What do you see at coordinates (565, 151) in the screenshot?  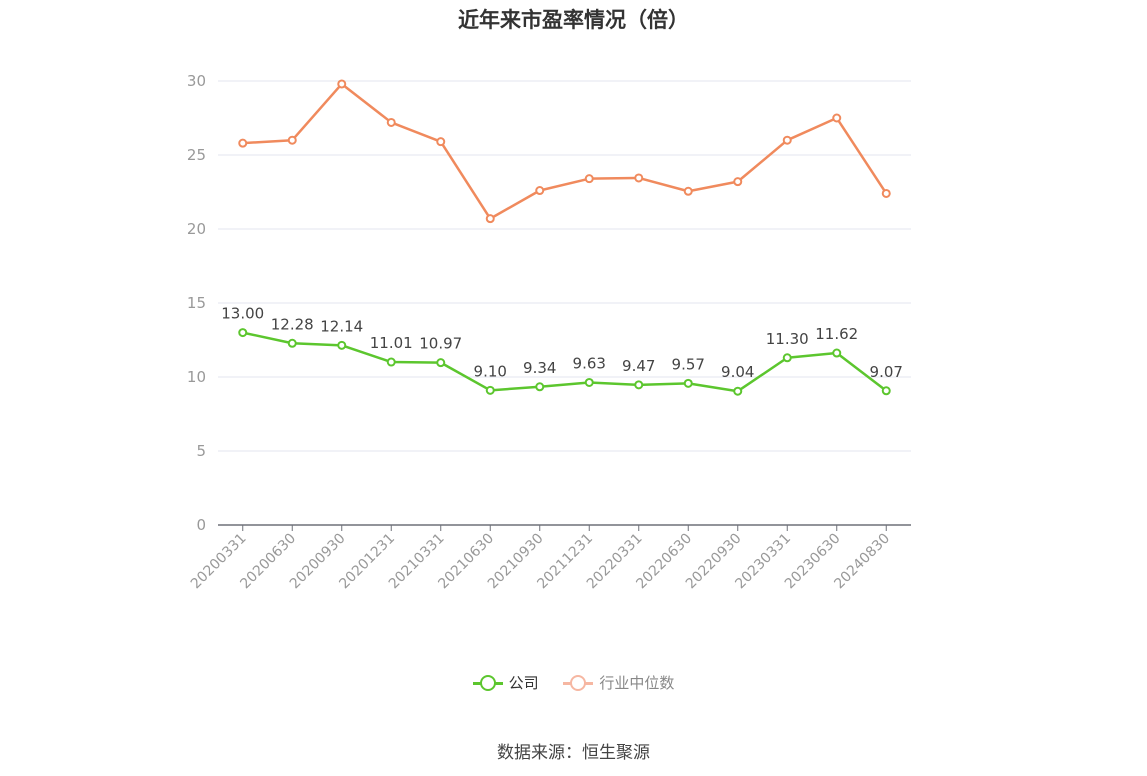 I see `series-line-industry` at bounding box center [565, 151].